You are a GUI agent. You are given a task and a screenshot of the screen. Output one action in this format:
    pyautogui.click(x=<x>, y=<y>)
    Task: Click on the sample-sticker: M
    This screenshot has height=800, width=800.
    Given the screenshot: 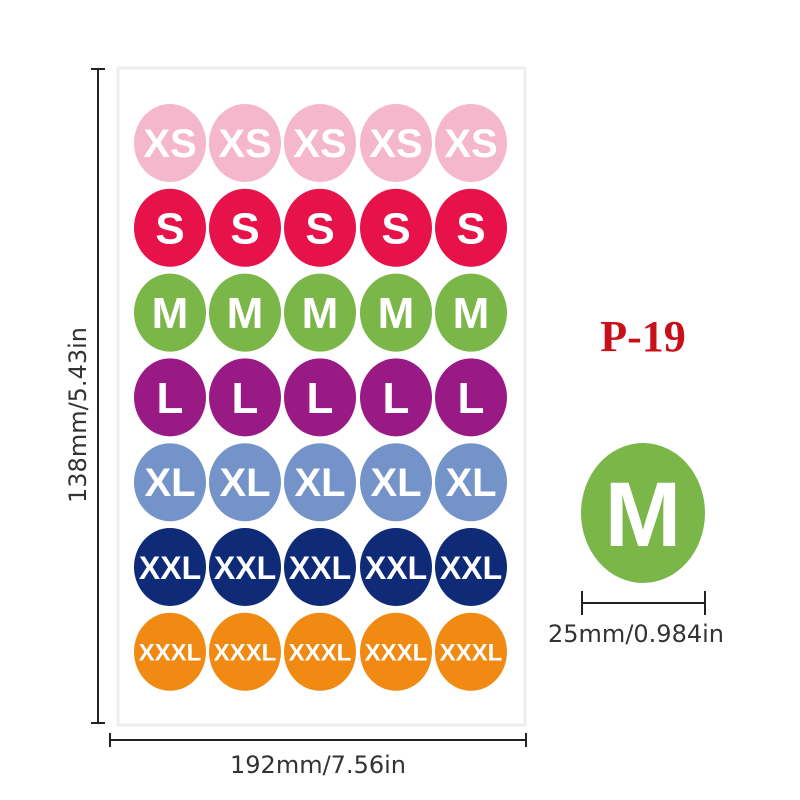 What is the action you would take?
    pyautogui.click(x=643, y=513)
    